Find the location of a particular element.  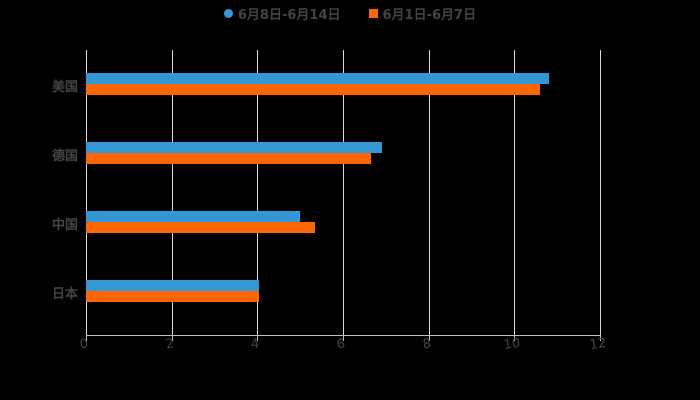

x-axis is located at coordinates (343, 335).